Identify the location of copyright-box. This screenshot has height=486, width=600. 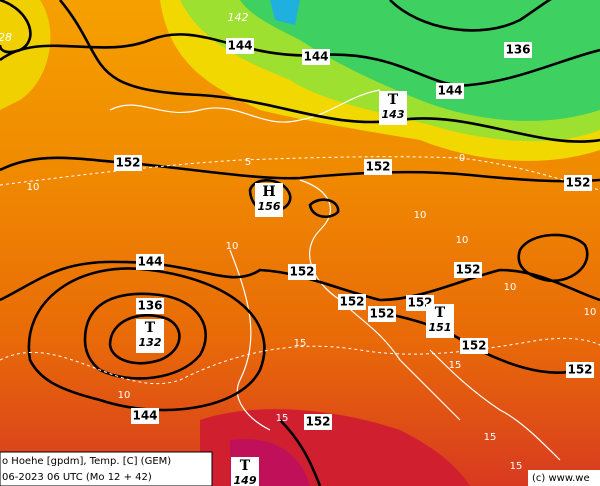
(564, 478).